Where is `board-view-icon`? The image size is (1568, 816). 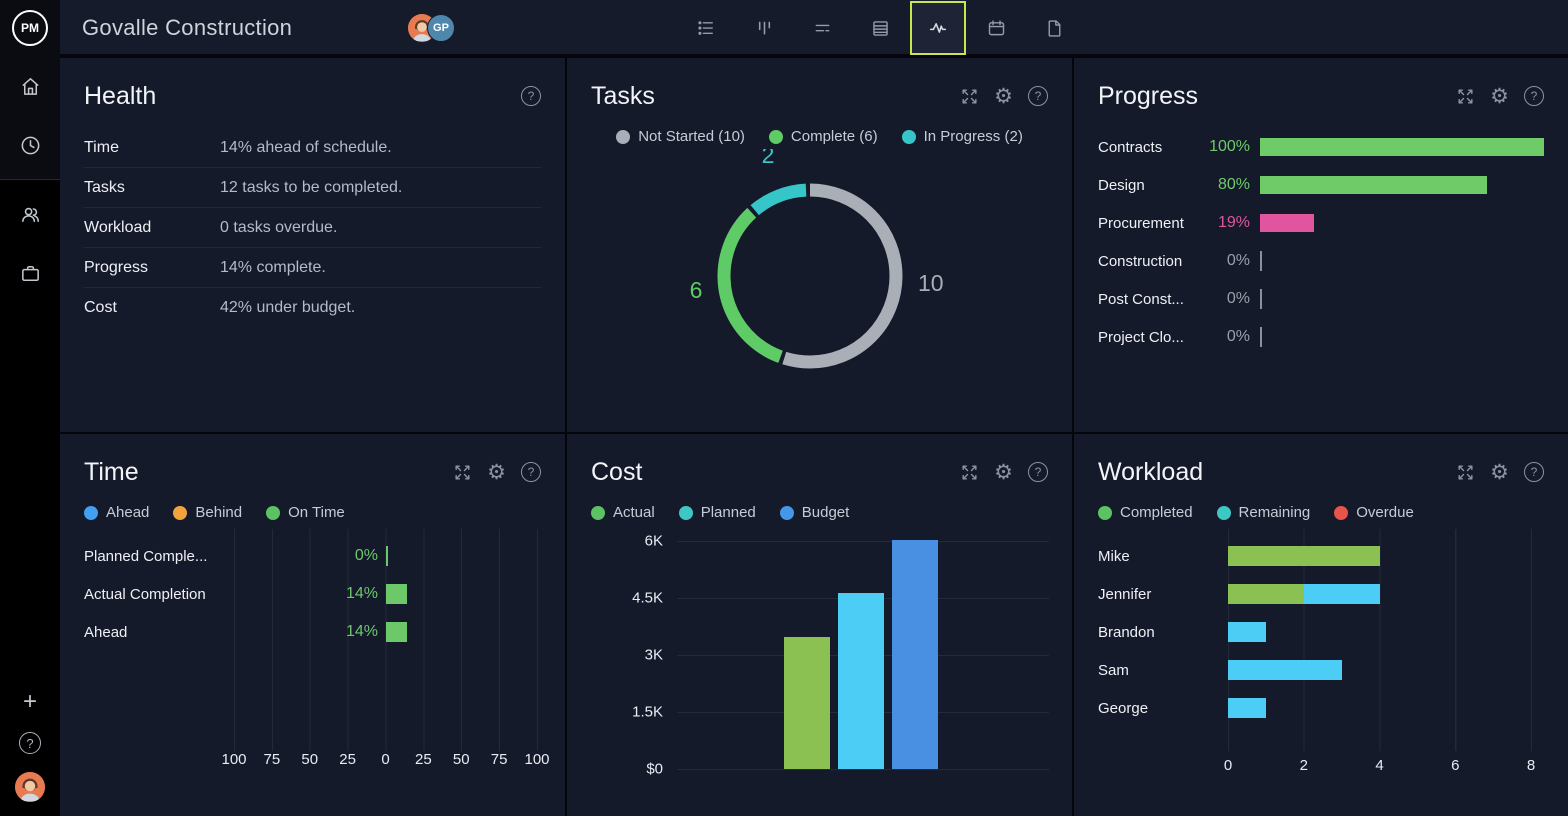
board-view-icon is located at coordinates (764, 28).